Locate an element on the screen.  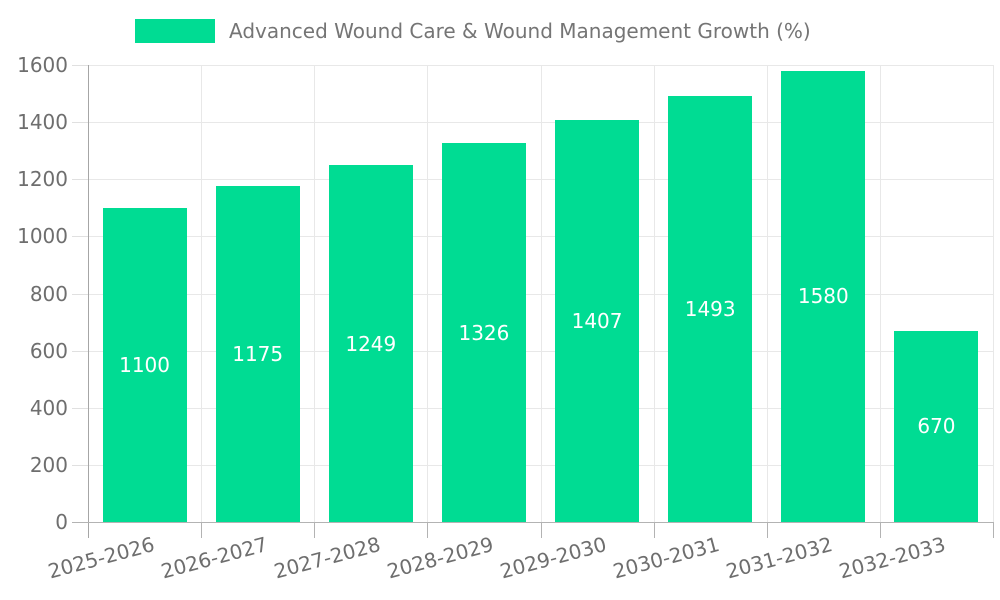
x-tick-label: 2030-2031 is located at coordinates (666, 558).